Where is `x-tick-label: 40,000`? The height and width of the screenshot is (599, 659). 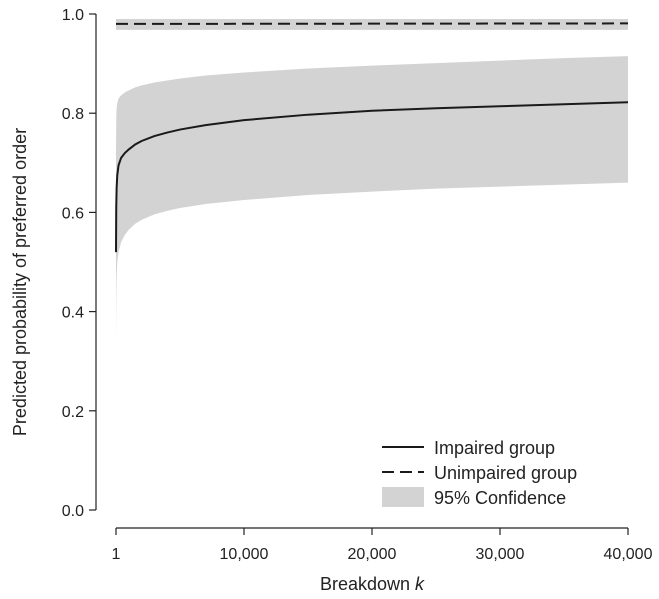 x-tick-label: 40,000 is located at coordinates (628, 554).